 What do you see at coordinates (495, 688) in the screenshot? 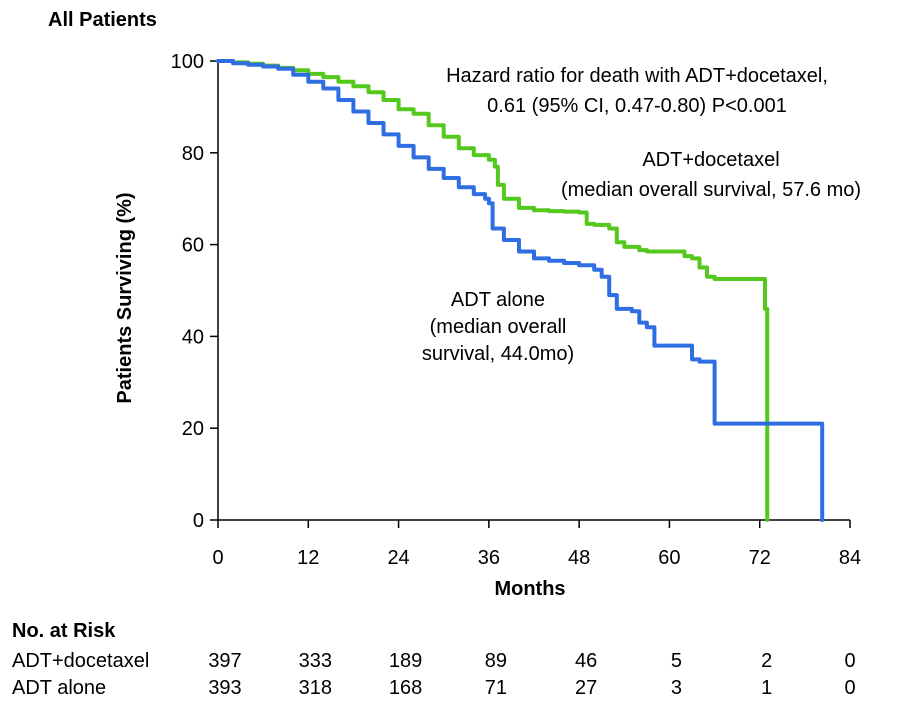
I see `risk-cell: 71` at bounding box center [495, 688].